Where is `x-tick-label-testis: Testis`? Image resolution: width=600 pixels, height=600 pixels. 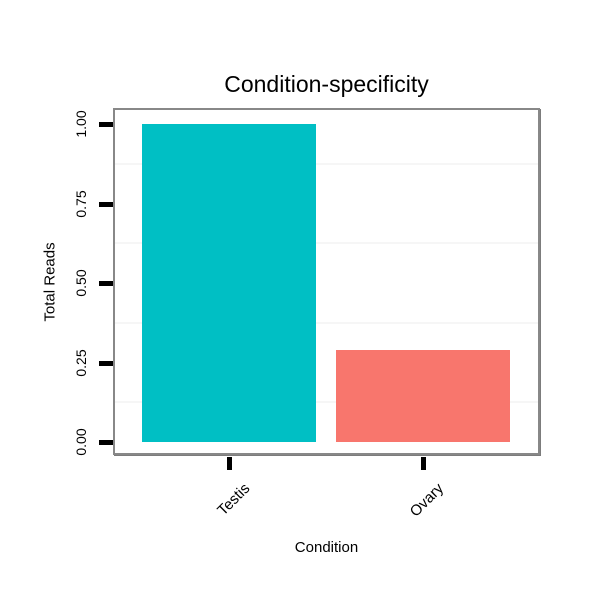 x-tick-label-testis: Testis is located at coordinates (233, 500).